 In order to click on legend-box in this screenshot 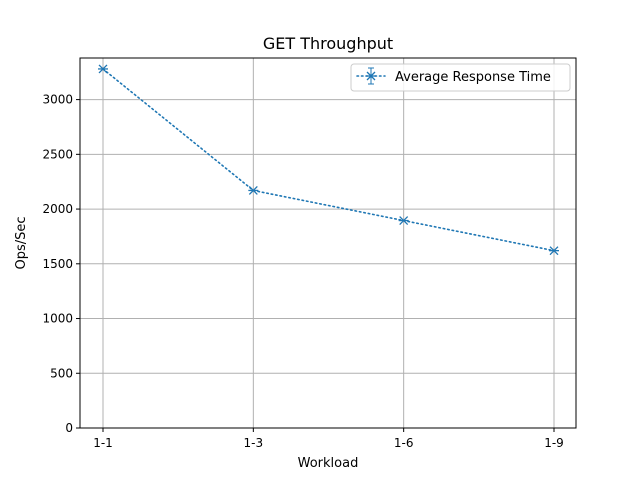, I will do `click(460, 77)`.